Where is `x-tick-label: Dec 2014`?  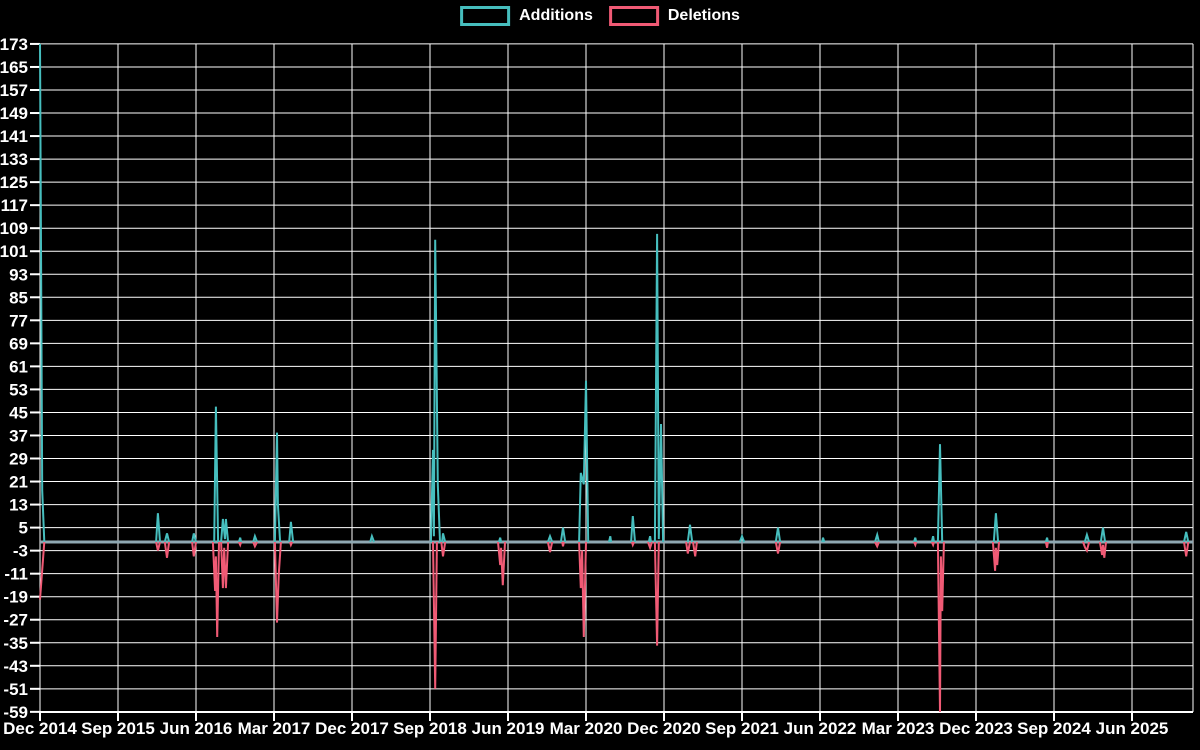
x-tick-label: Dec 2014 is located at coordinates (40, 728).